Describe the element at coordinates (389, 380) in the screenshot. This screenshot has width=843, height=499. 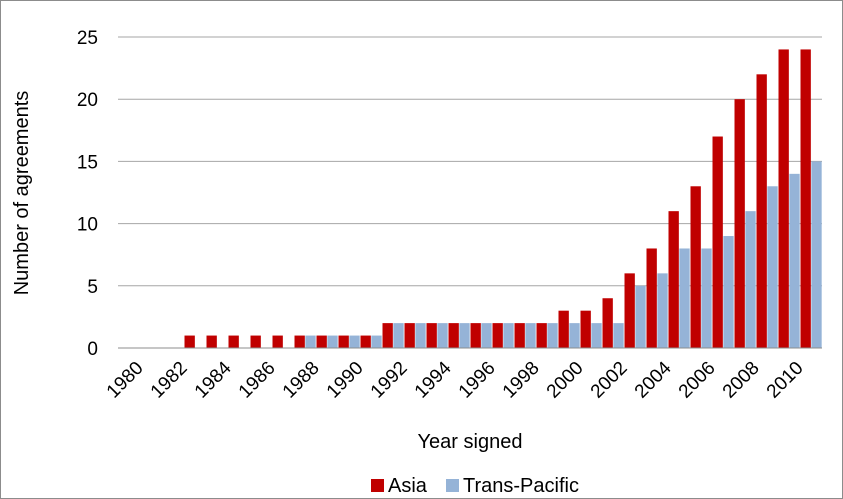
I see `x-tick-label: 1992` at that location.